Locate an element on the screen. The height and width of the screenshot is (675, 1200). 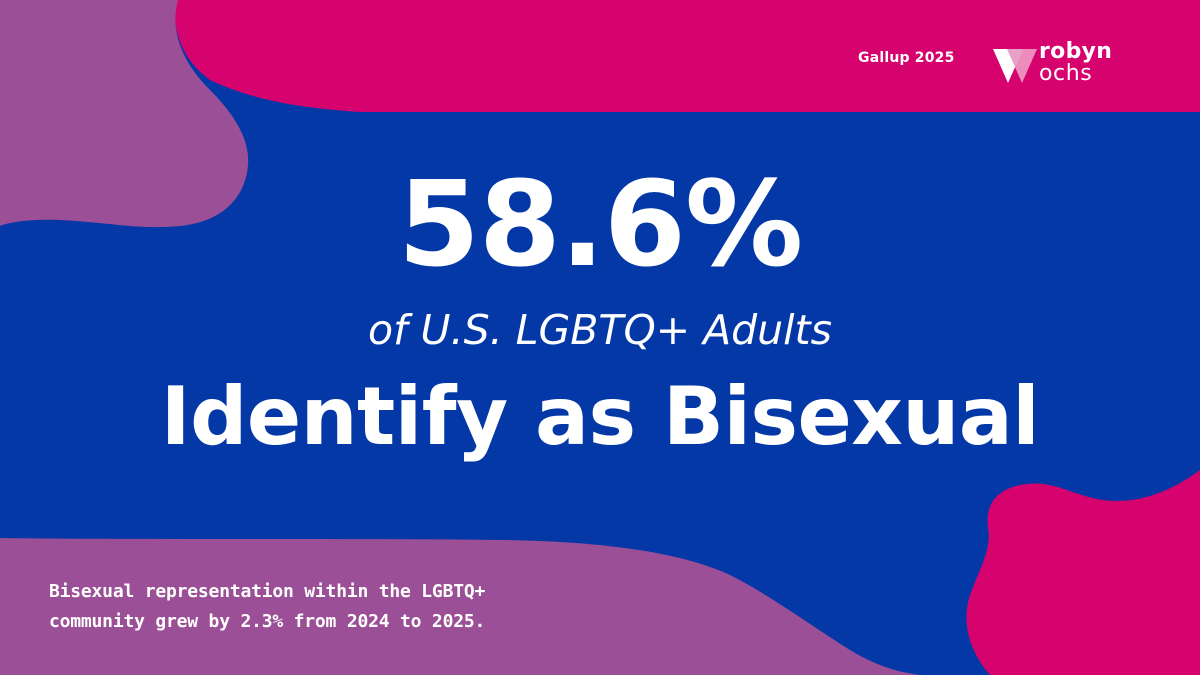
source-label: Gallup 2025 is located at coordinates (906, 58).